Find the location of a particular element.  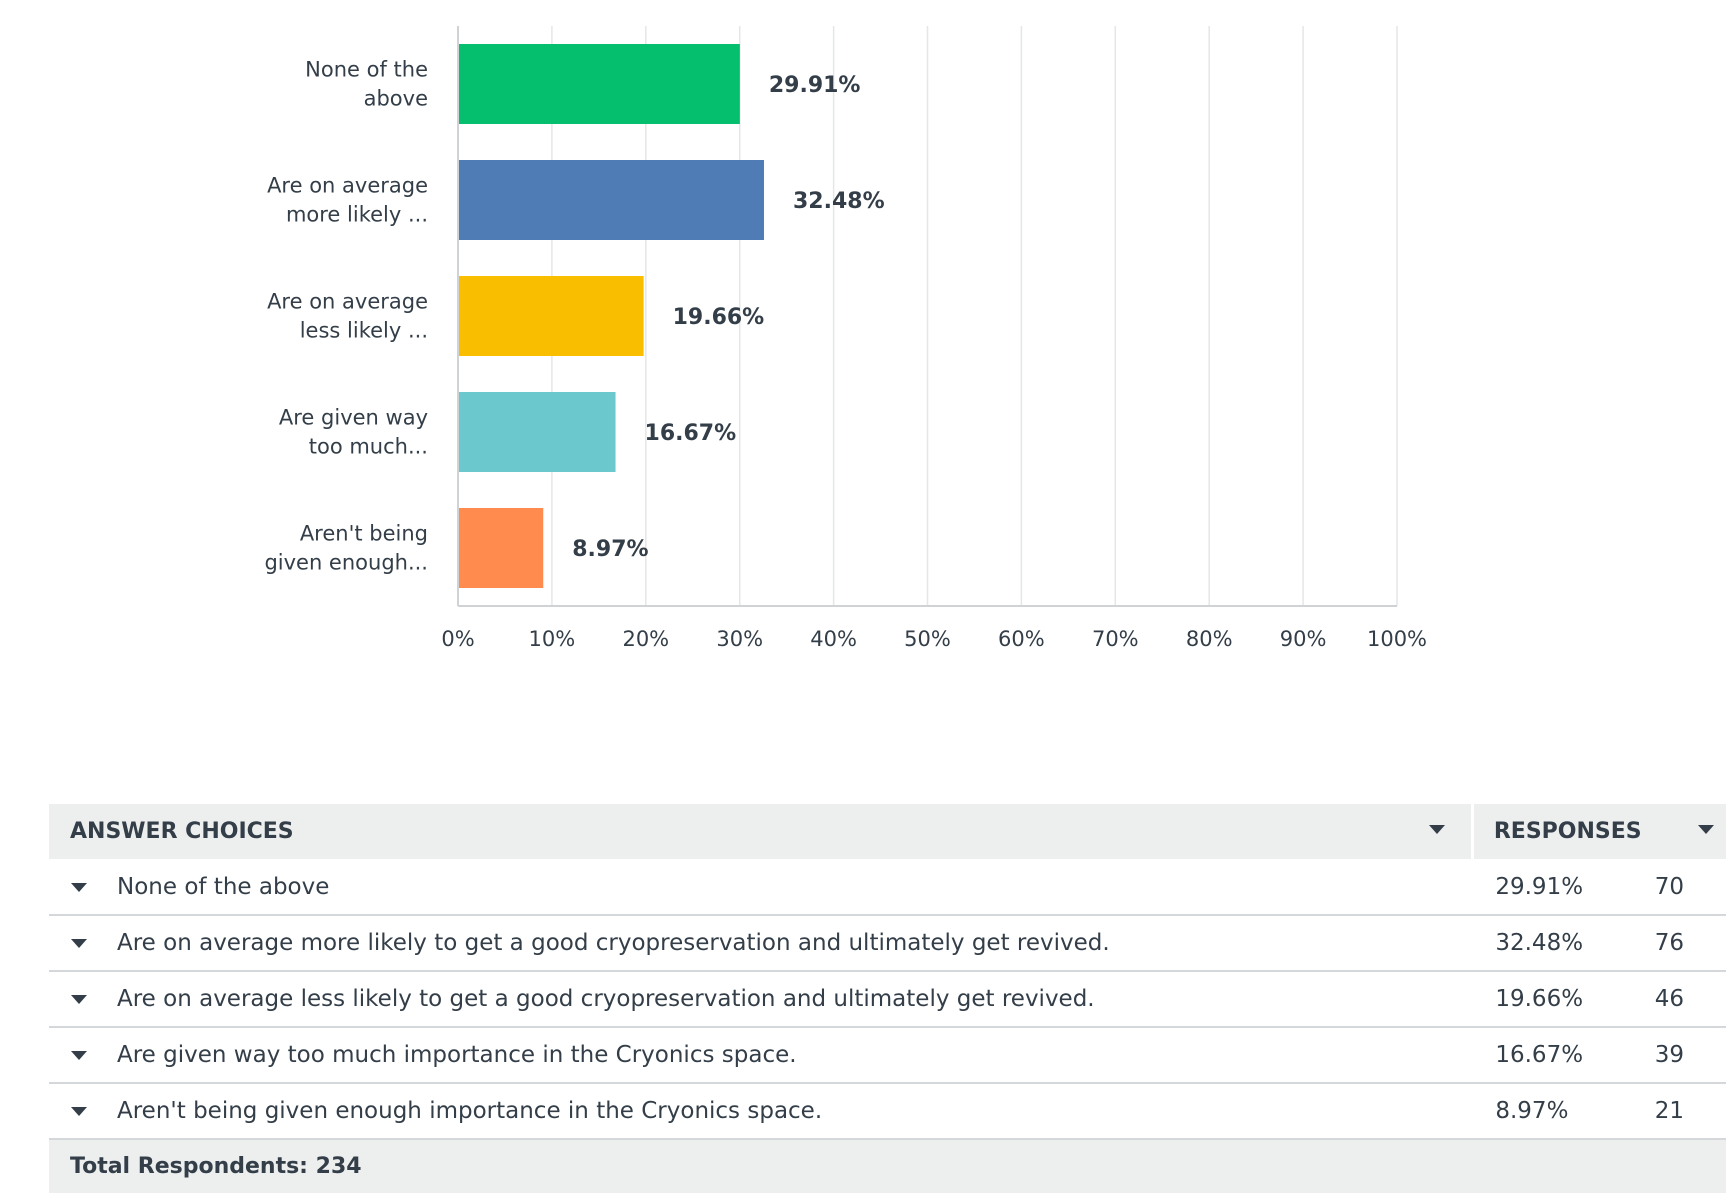

count-cell: 39 is located at coordinates (1669, 1055).